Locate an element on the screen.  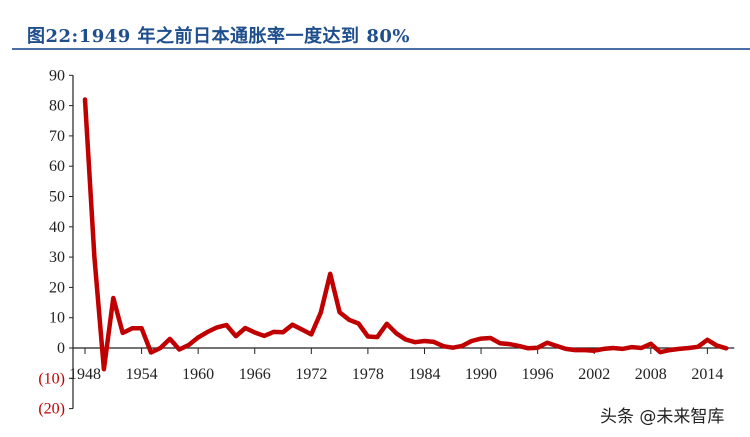
y-tick-label: 80 is located at coordinates (57, 106).